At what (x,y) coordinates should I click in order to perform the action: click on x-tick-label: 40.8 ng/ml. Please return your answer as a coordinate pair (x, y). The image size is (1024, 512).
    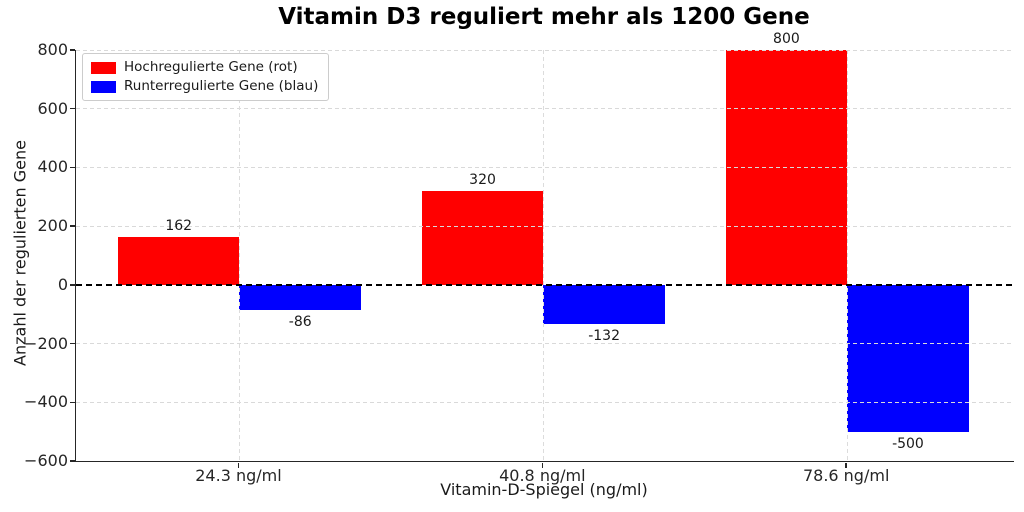
    Looking at the image, I should click on (542, 475).